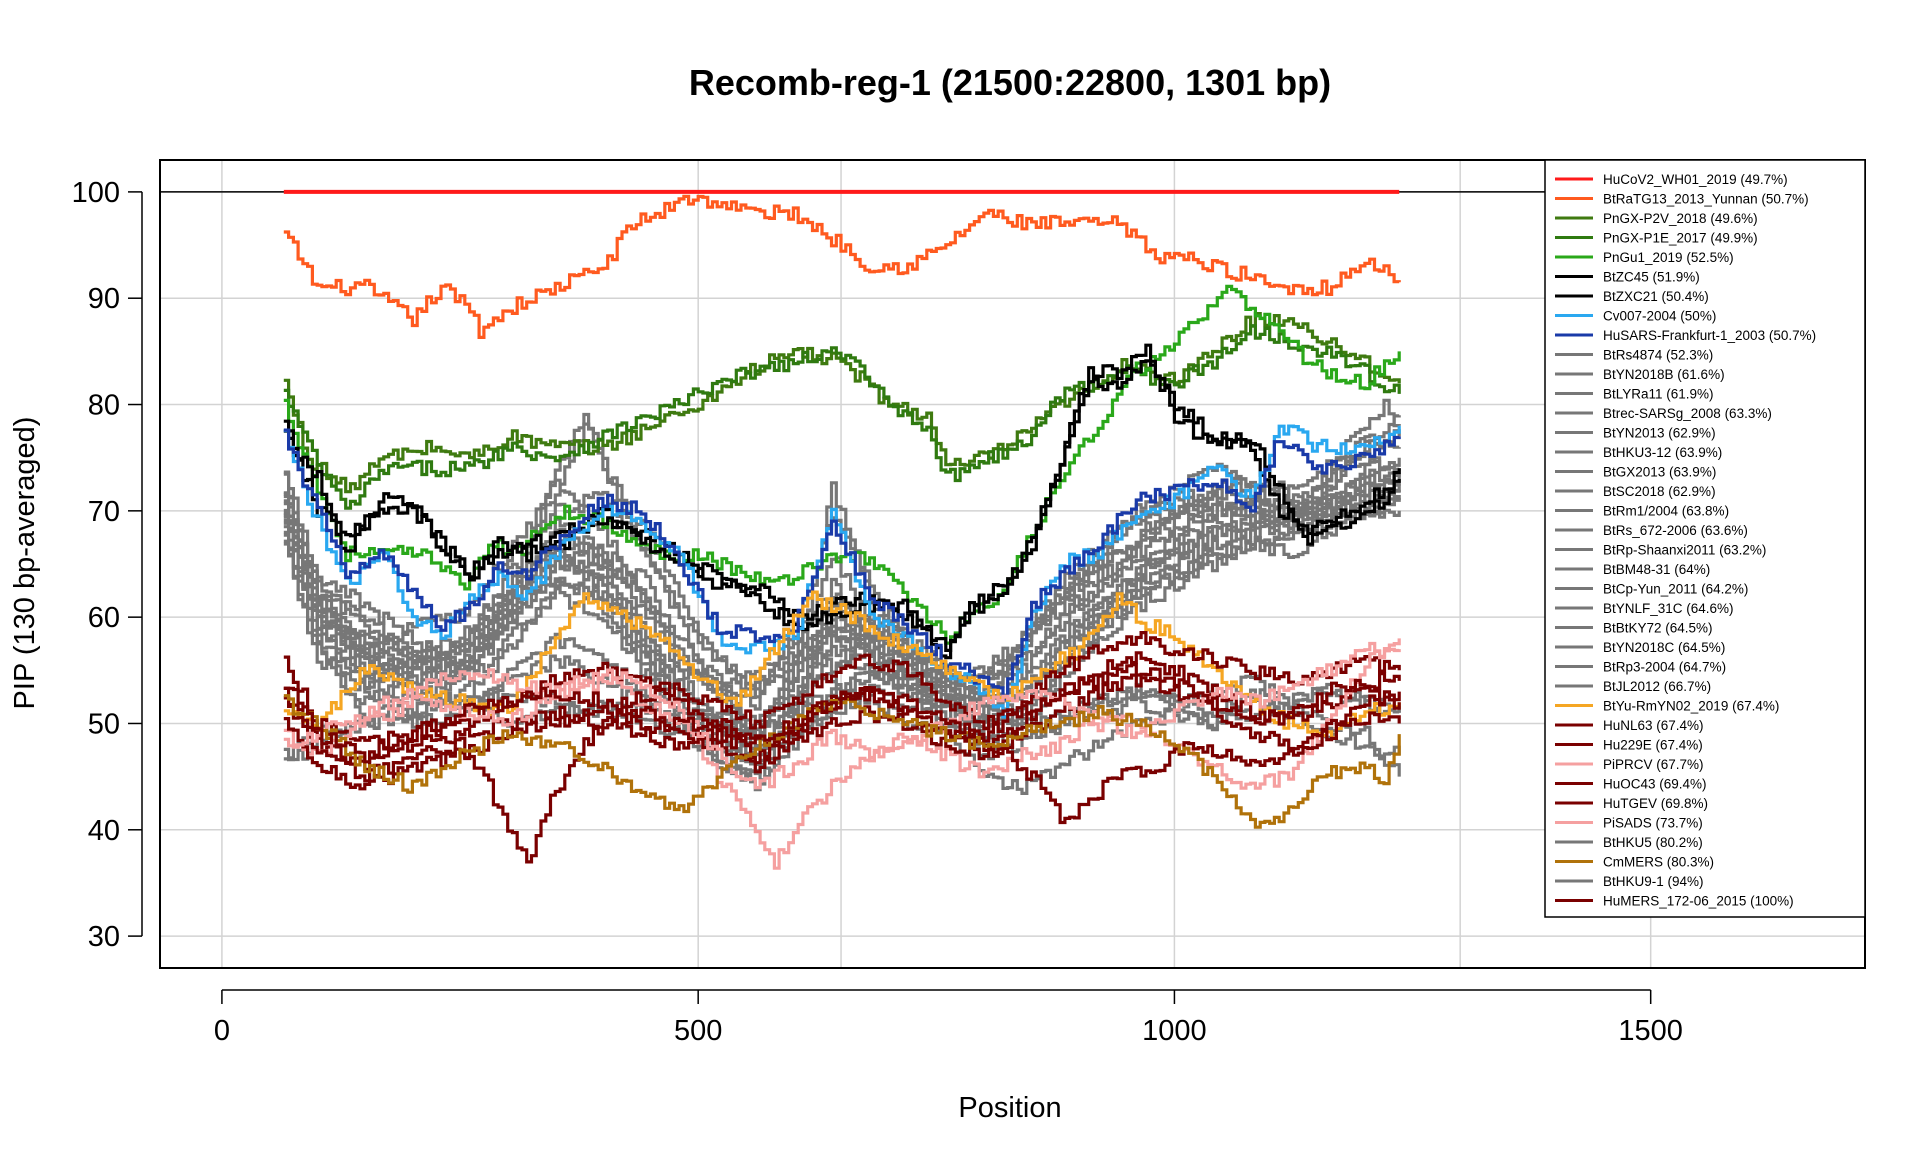 This screenshot has height=1157, width=1920. What do you see at coordinates (104, 937) in the screenshot?
I see `y-tick-label: 30` at bounding box center [104, 937].